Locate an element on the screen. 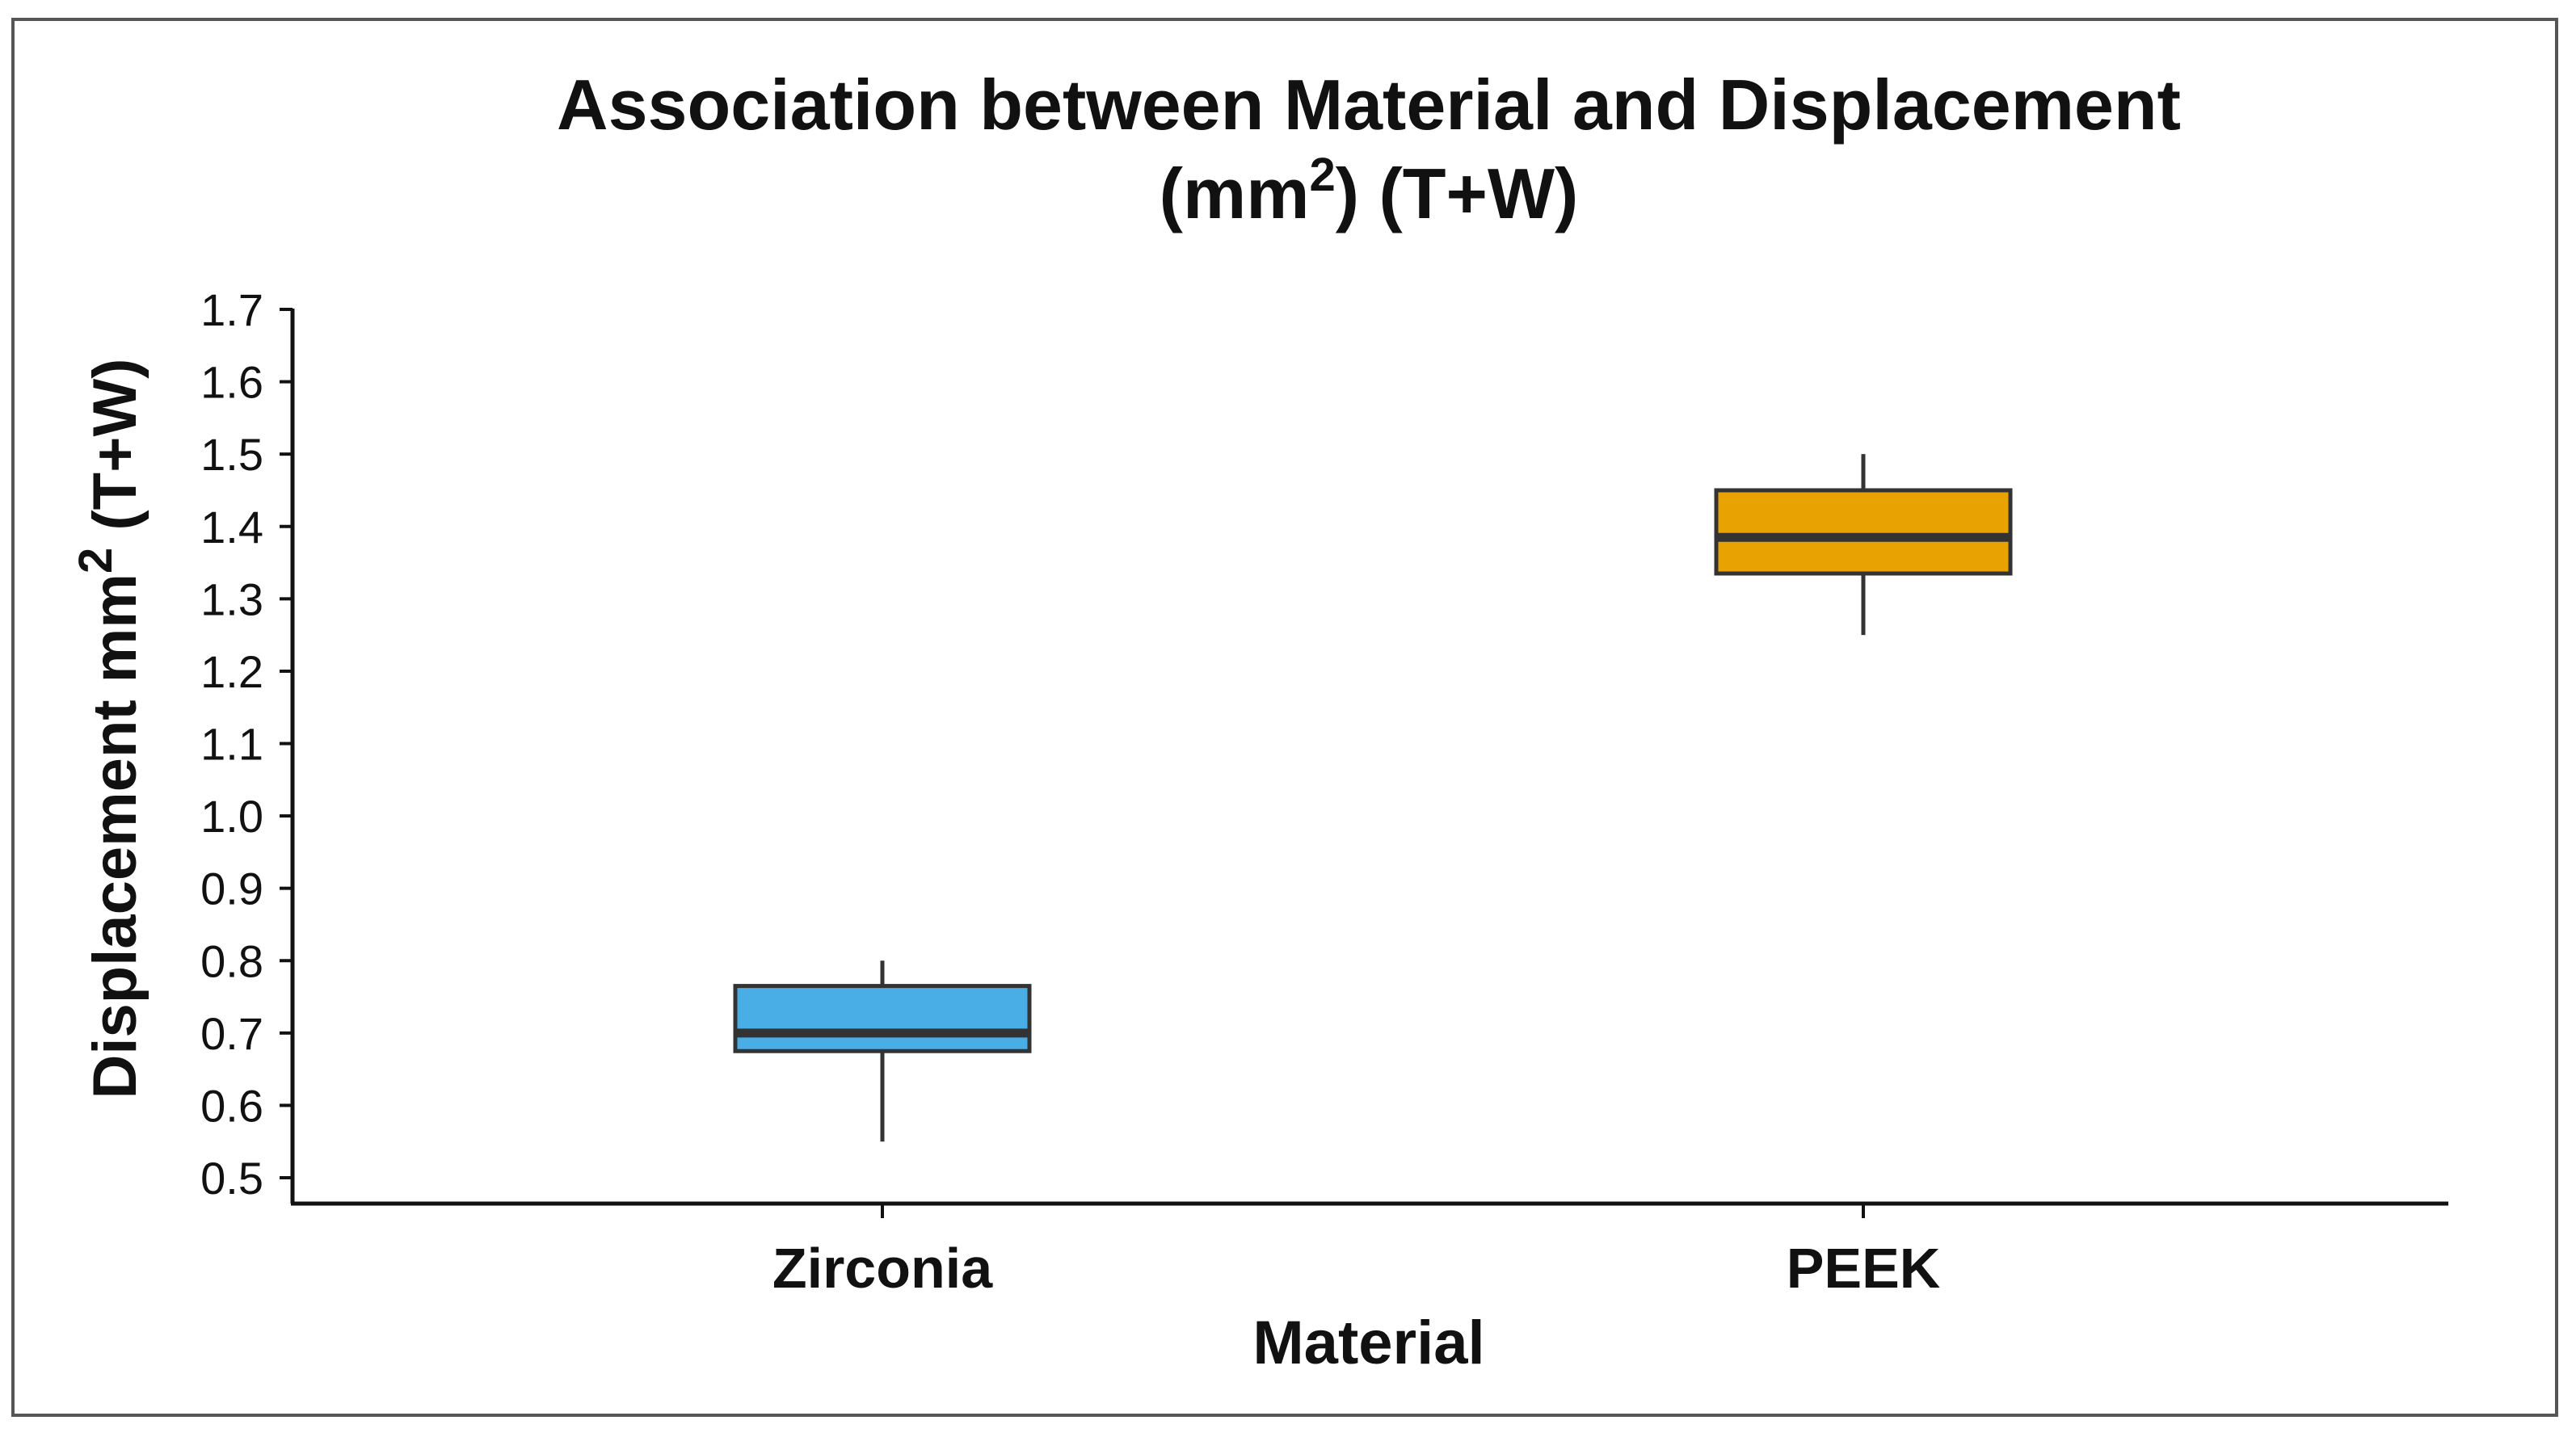 Image resolution: width=2576 pixels, height=1433 pixels. iqr-box-zirconia is located at coordinates (882, 1018).